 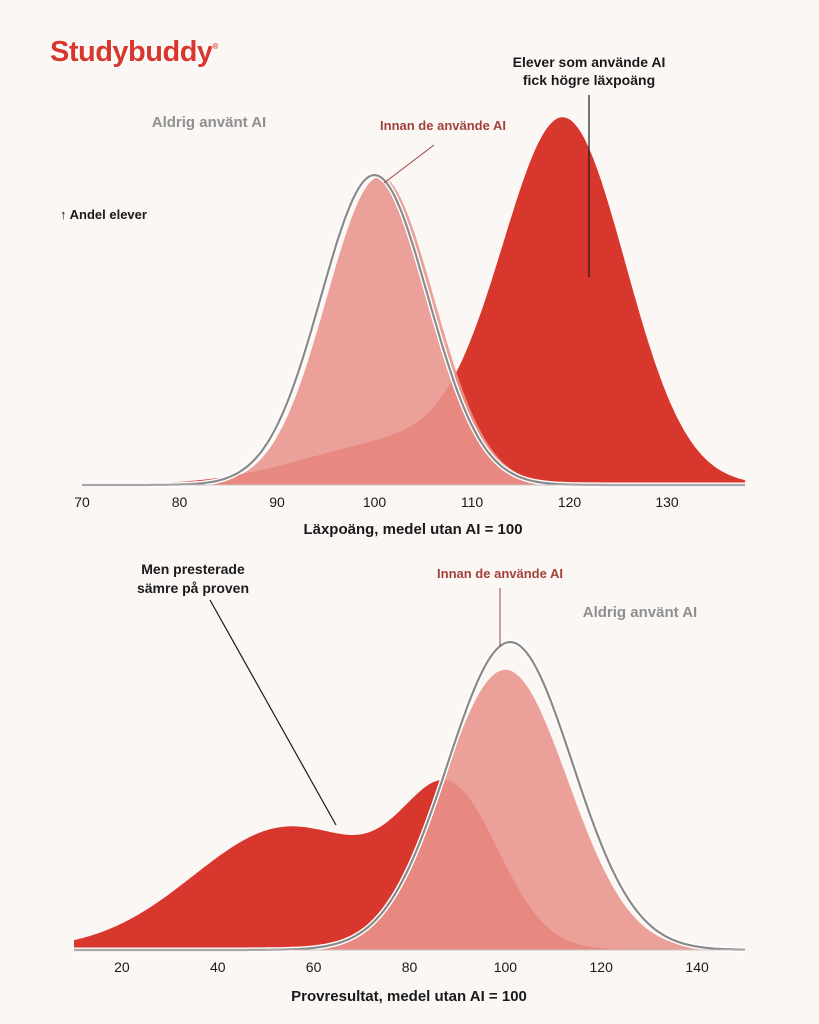 What do you see at coordinates (589, 62) in the screenshot?
I see `annotation-higher-homework-line1: Elever som använde AI` at bounding box center [589, 62].